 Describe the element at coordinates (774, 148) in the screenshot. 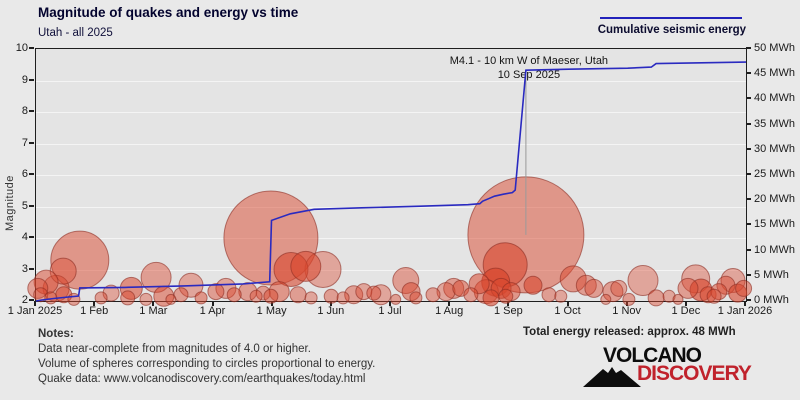

I see `y-right-label: 30 MWh` at that location.